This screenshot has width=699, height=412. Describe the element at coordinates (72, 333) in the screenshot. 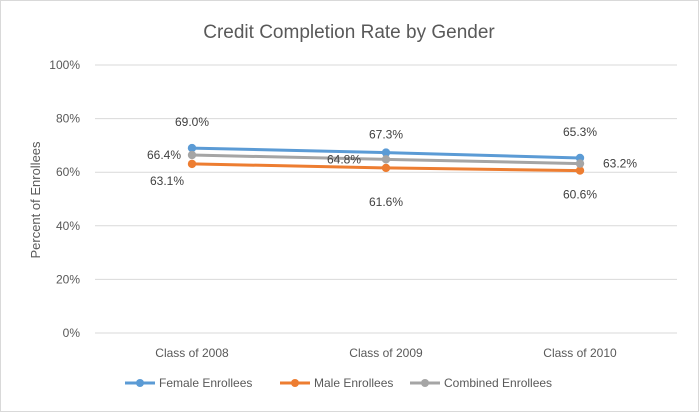

I see `y-tick-label: 0%` at that location.